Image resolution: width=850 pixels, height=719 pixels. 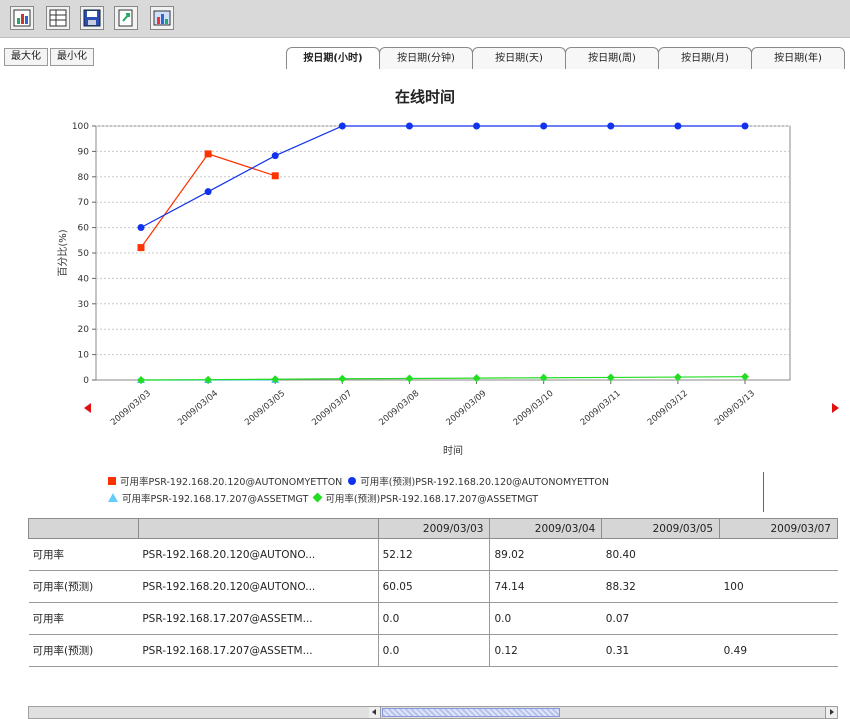 I want to click on legend-item: 可用率PSR-192.168.17.207@ASSETMGT, so click(x=208, y=498).